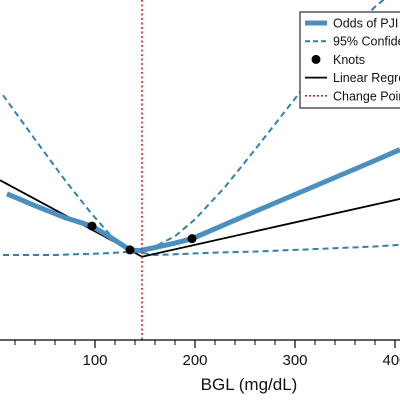 This screenshot has width=400, height=400. I want to click on legend-label-4: Change Poin, so click(366, 96).